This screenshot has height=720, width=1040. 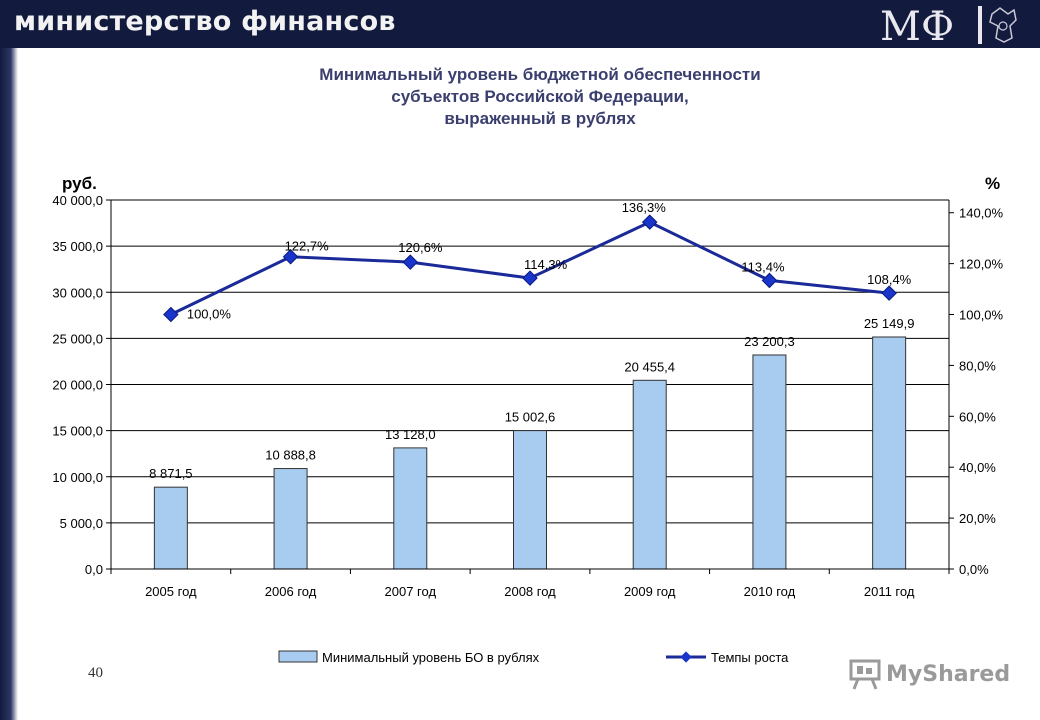 I want to click on y-right-tick-label-7: 140,0%, so click(x=981, y=213).